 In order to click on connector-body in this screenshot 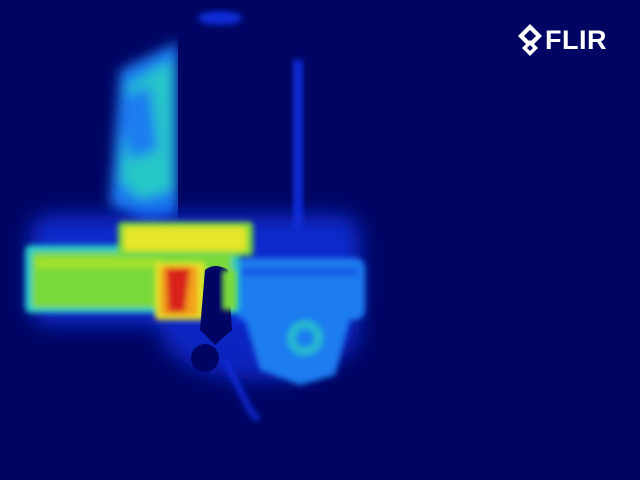, I will do `click(300, 321)`.